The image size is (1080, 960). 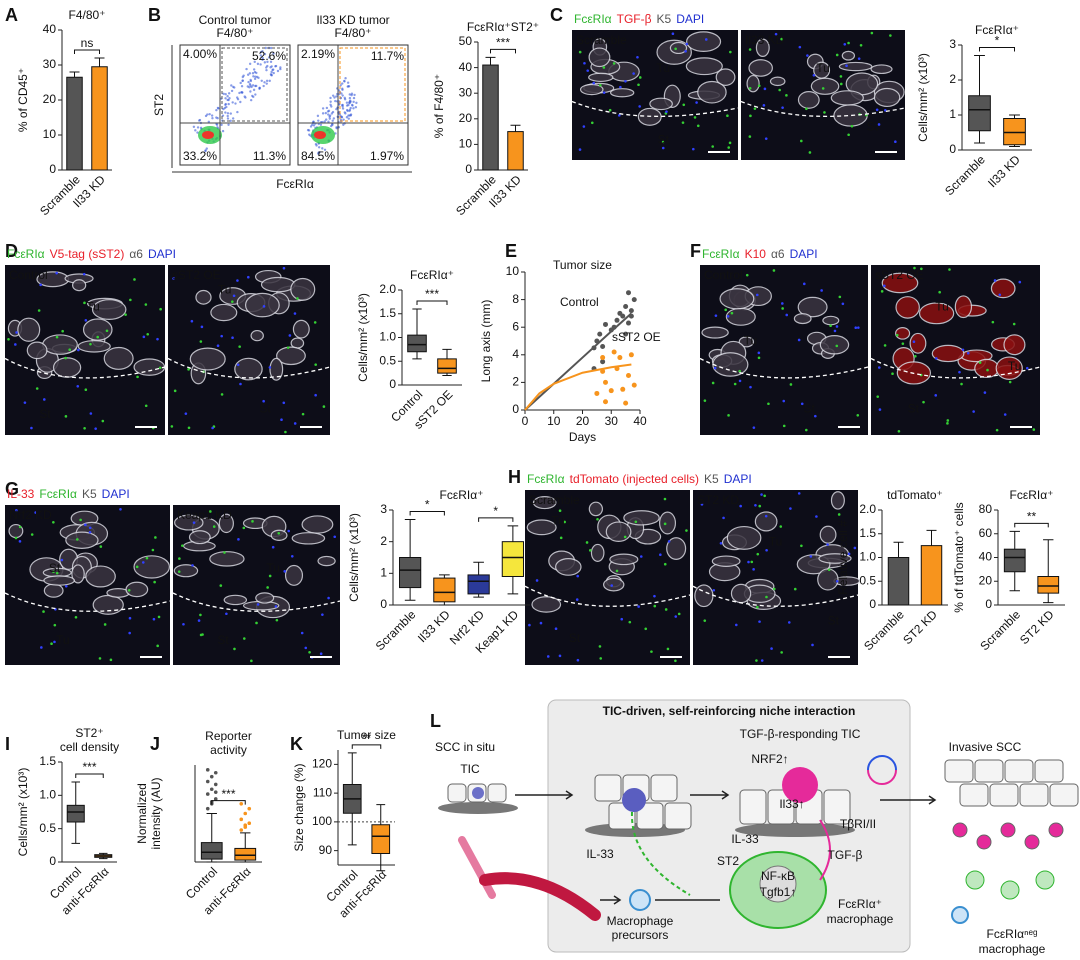 I want to click on y-axis-label: % of F4/80⁺, so click(x=439, y=106).